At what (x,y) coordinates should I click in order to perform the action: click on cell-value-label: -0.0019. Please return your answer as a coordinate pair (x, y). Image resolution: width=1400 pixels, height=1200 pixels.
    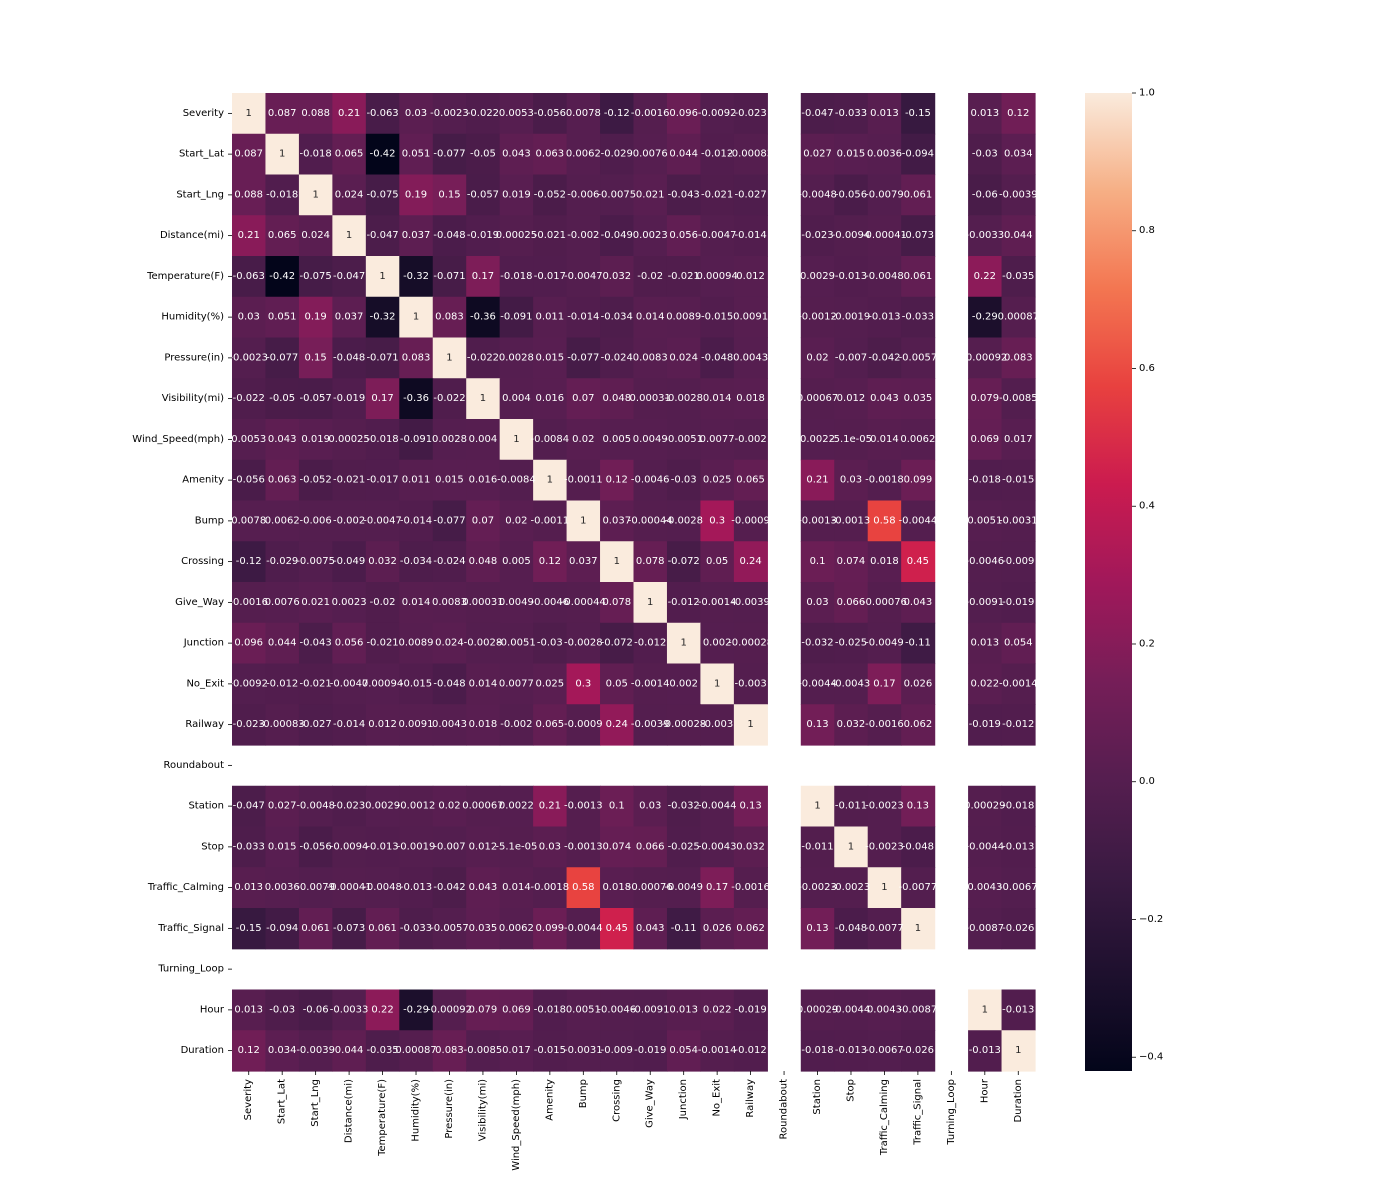
    Looking at the image, I should click on (416, 846).